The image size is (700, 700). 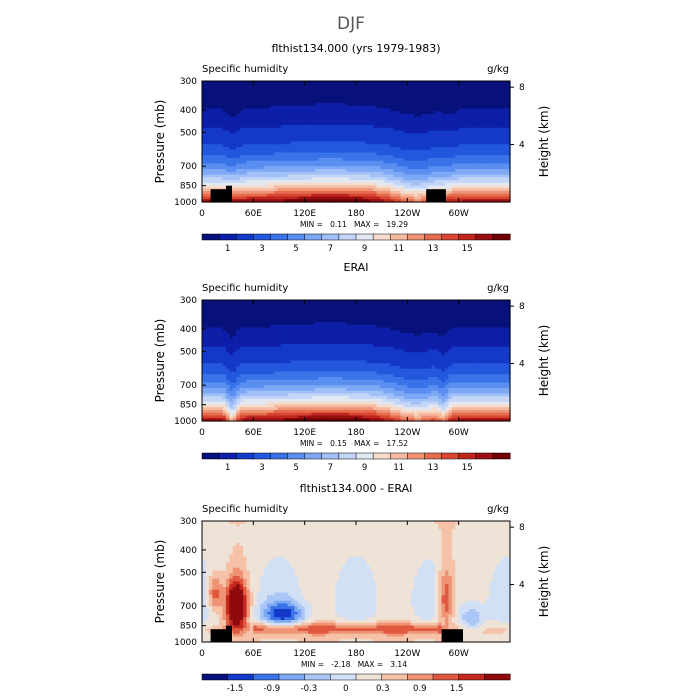 What do you see at coordinates (364, 237) in the screenshot?
I see `colorbar-swatch` at bounding box center [364, 237].